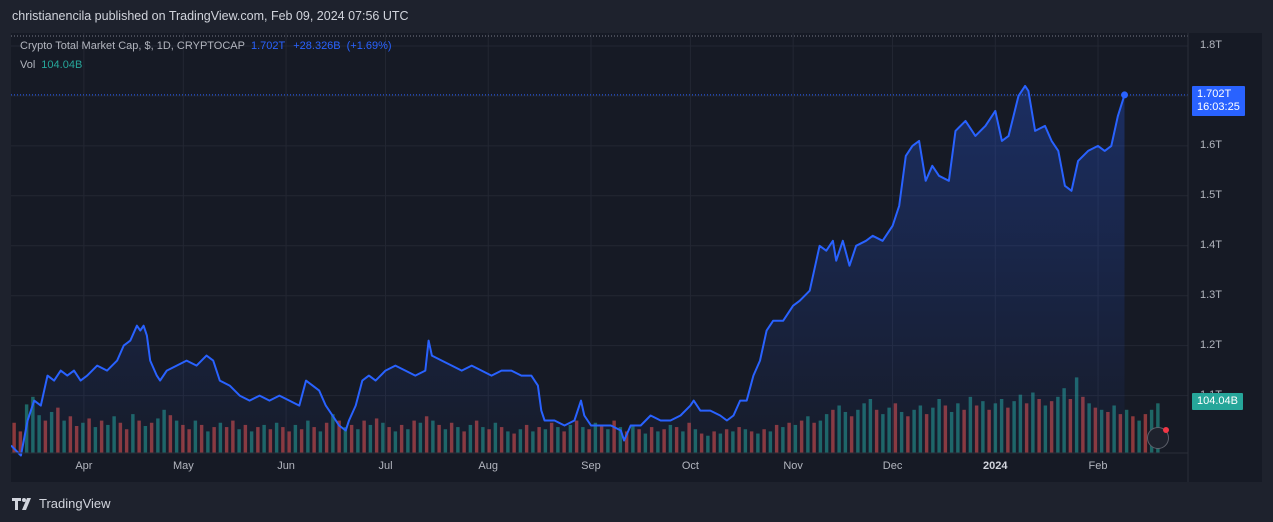 This screenshot has height=522, width=1273. What do you see at coordinates (1211, 44) in the screenshot?
I see `y-tick-label: 1.8T` at bounding box center [1211, 44].